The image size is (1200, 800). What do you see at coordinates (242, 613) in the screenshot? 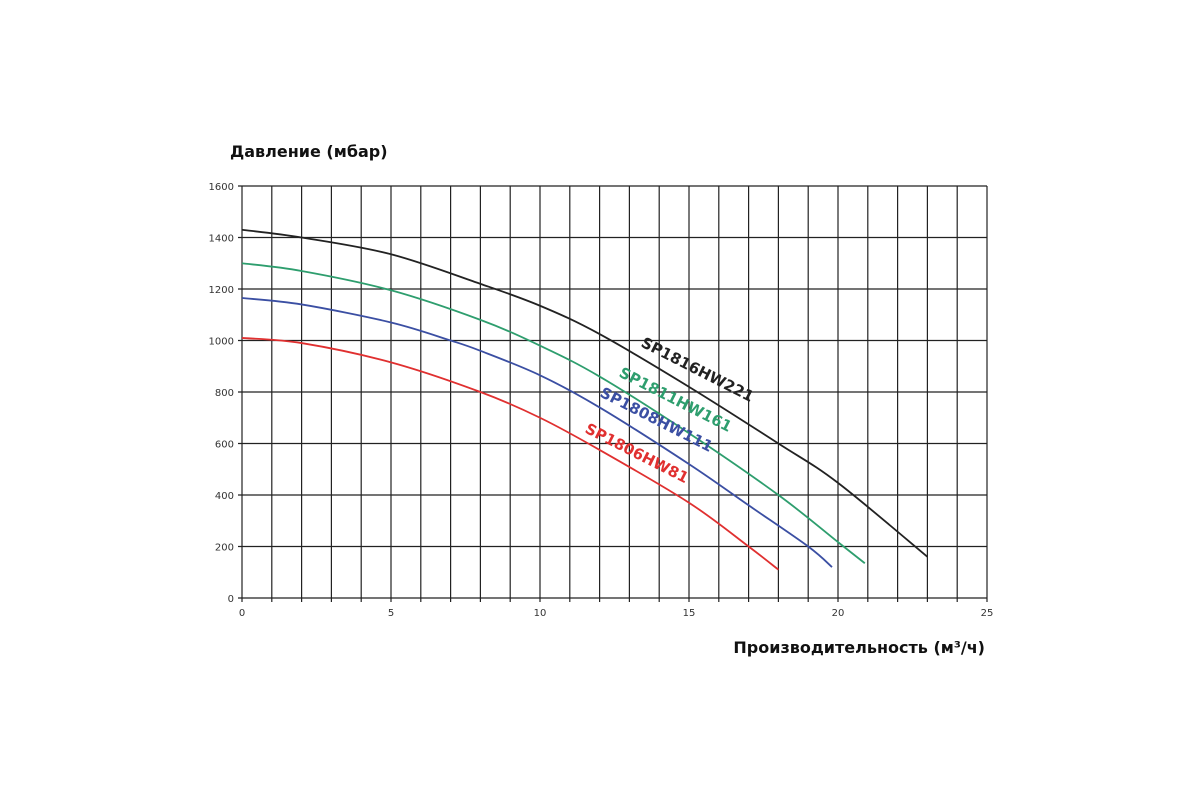
I see `x-tick-label: 0` at bounding box center [242, 613].